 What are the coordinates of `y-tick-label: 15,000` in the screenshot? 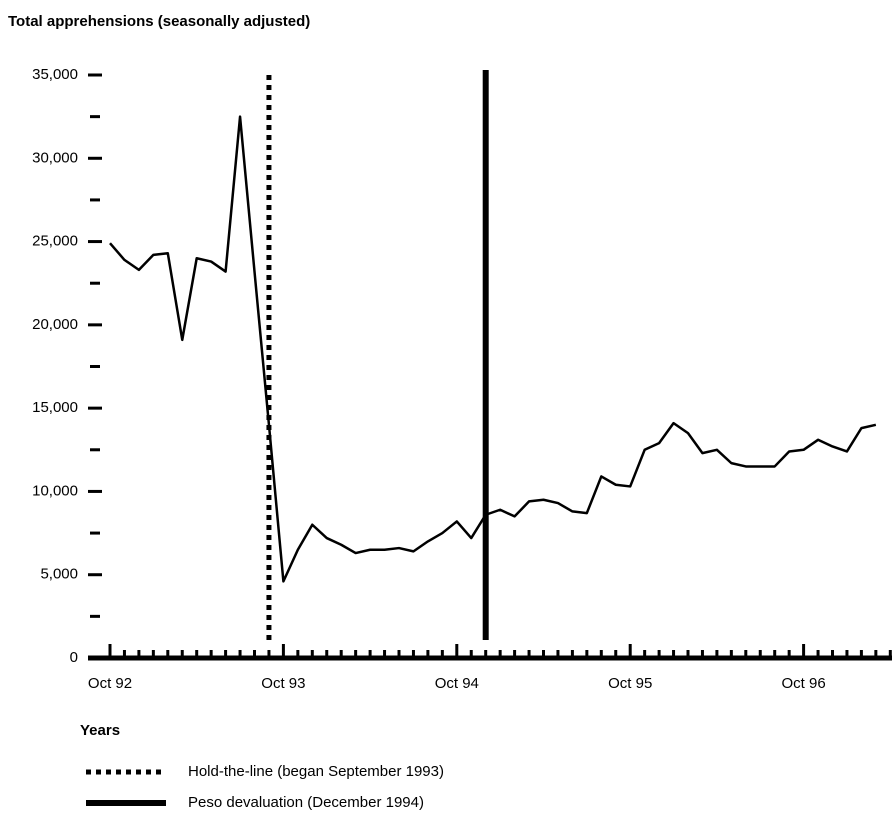 It's located at (55, 407).